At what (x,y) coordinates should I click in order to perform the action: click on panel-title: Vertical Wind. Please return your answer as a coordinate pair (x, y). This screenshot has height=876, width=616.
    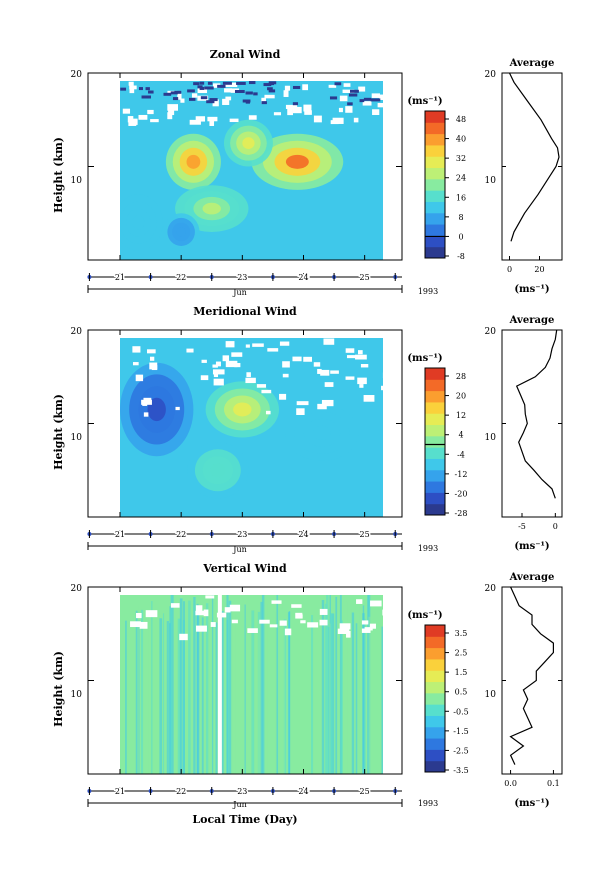
    Looking at the image, I should click on (244, 568).